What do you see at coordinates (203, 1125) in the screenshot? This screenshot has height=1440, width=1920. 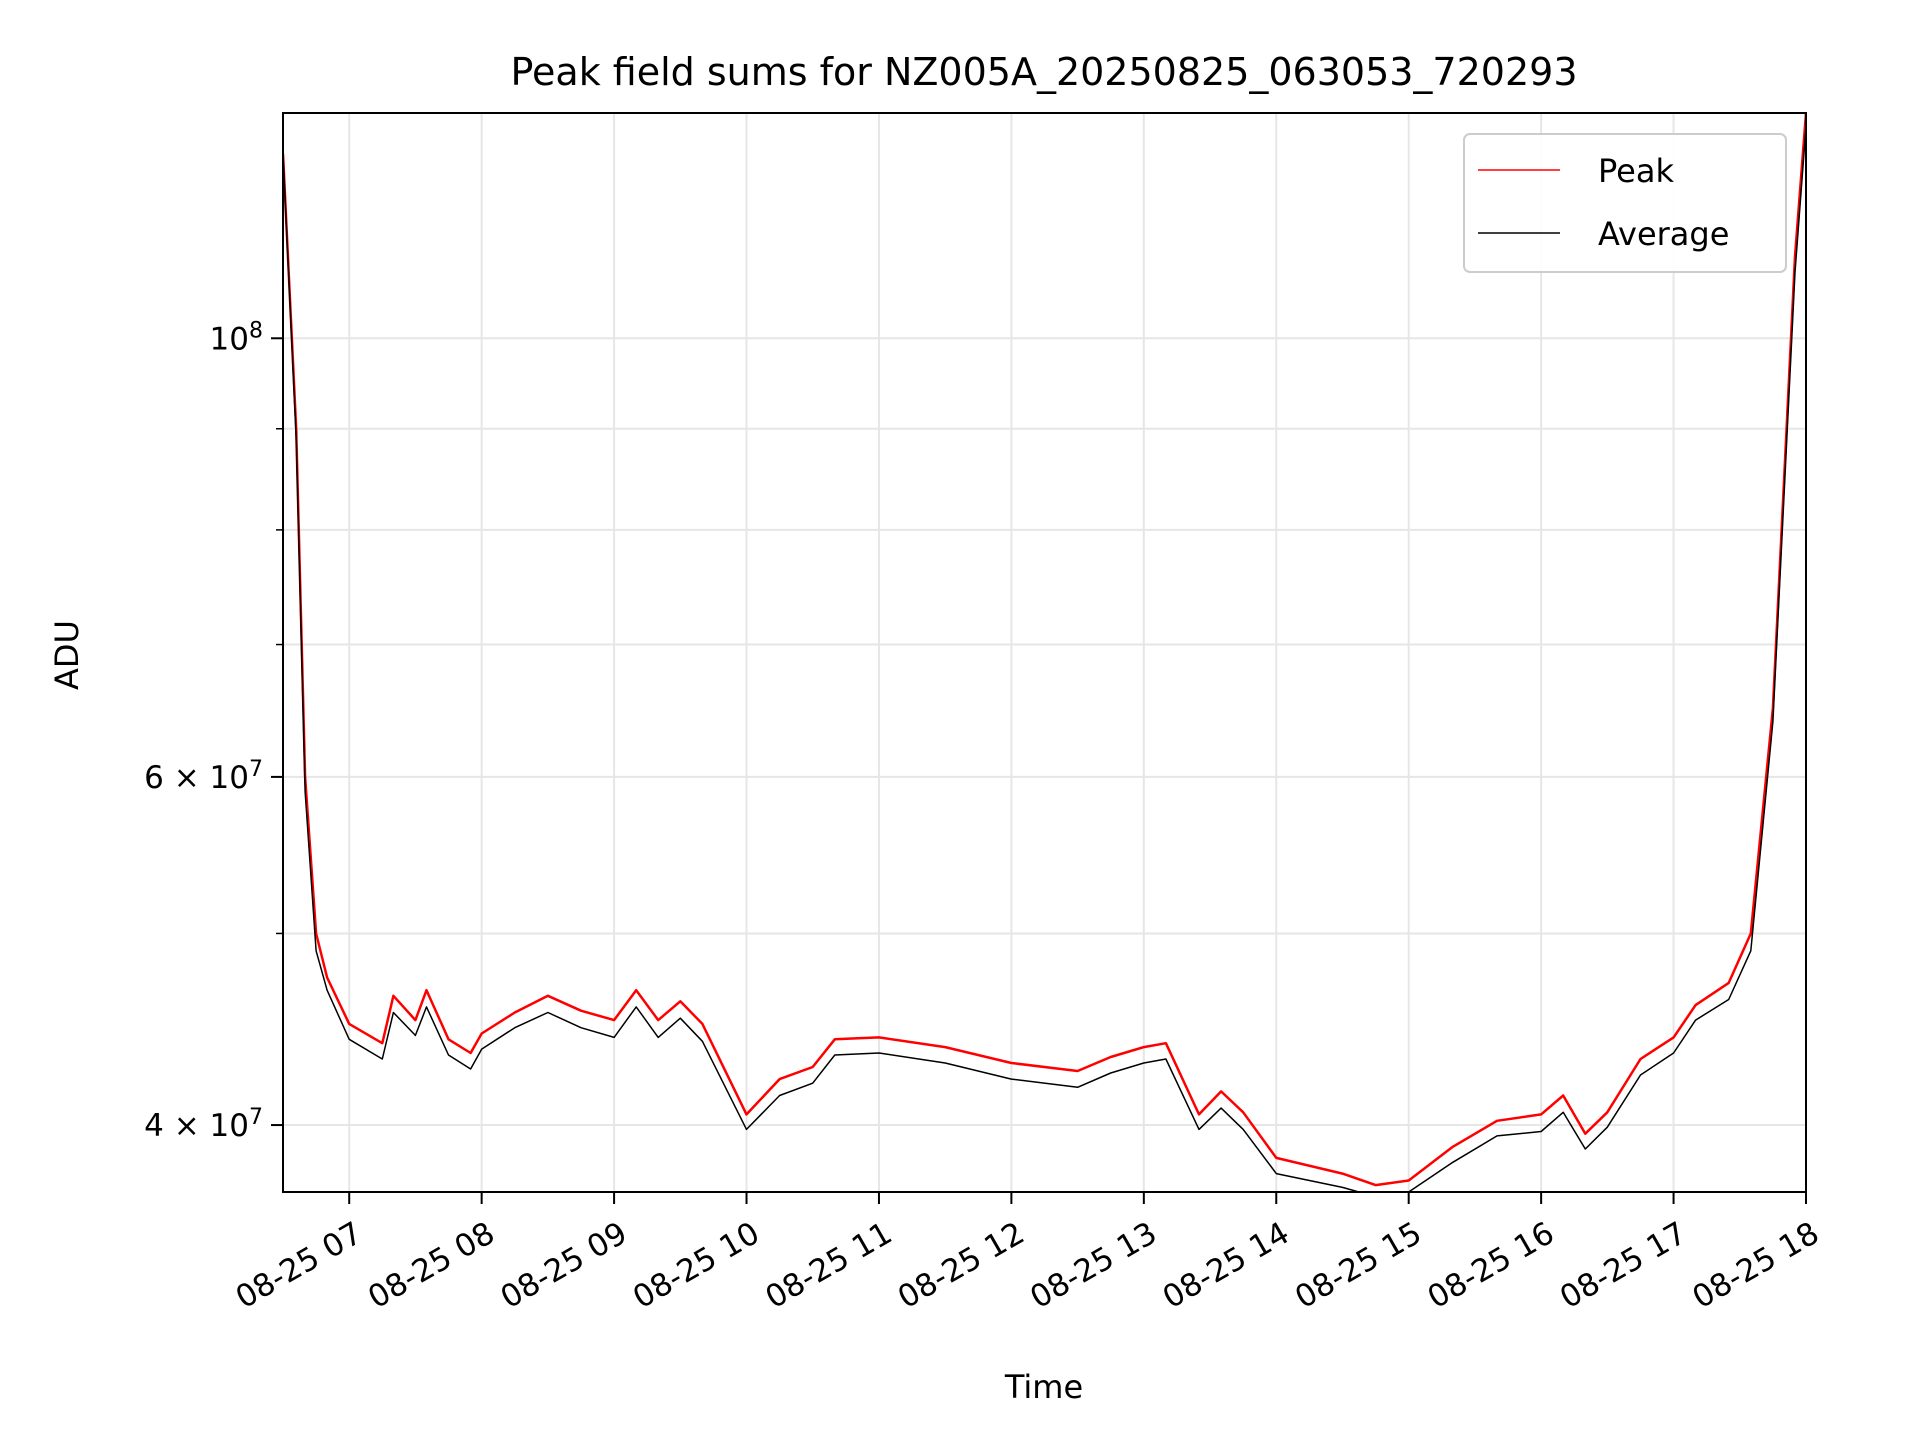 I see `y-tick-label: 4 × 107` at bounding box center [203, 1125].